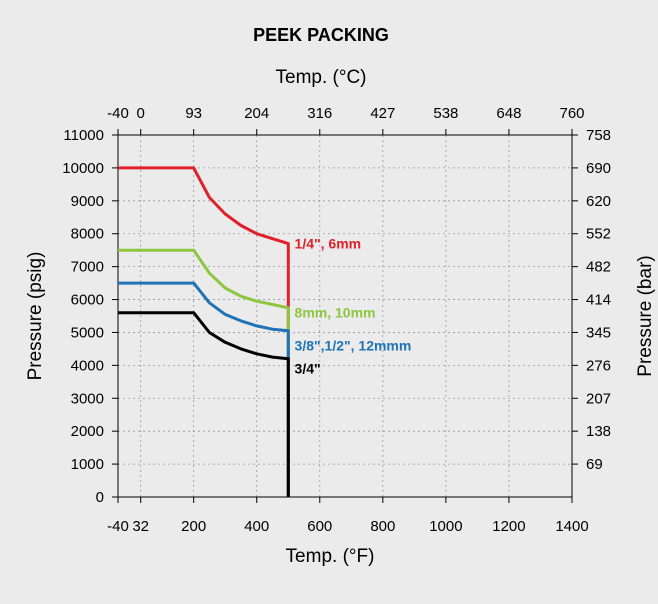 This screenshot has height=604, width=658. What do you see at coordinates (308, 369) in the screenshot?
I see `series-label: 3/4"` at bounding box center [308, 369].